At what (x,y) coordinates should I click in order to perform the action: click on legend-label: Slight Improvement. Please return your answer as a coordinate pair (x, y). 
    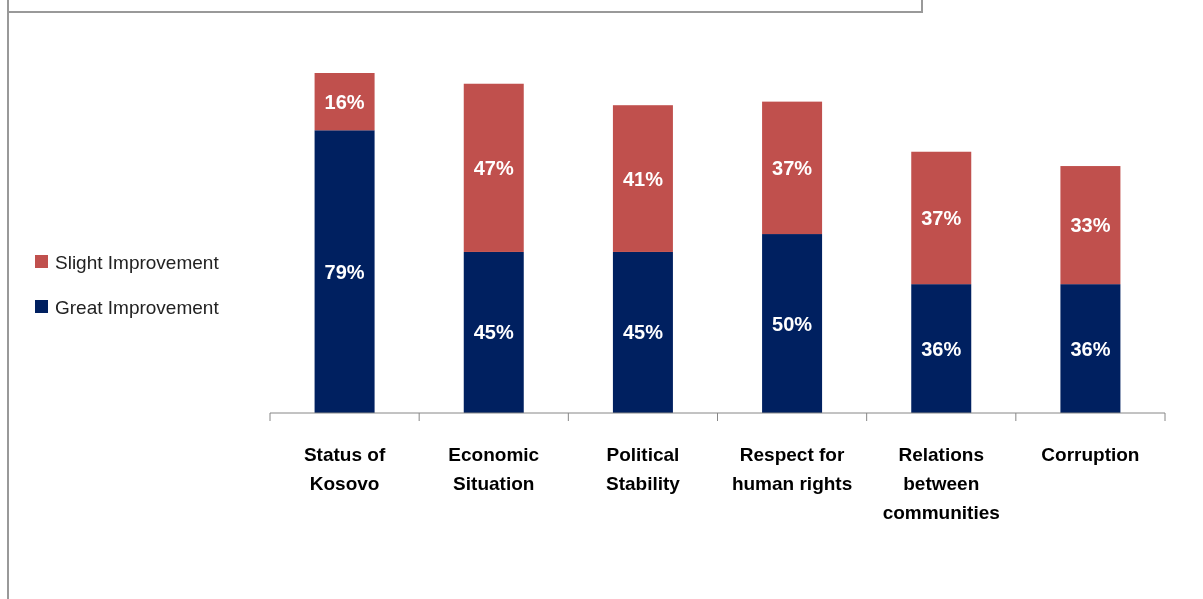
    Looking at the image, I should click on (137, 262).